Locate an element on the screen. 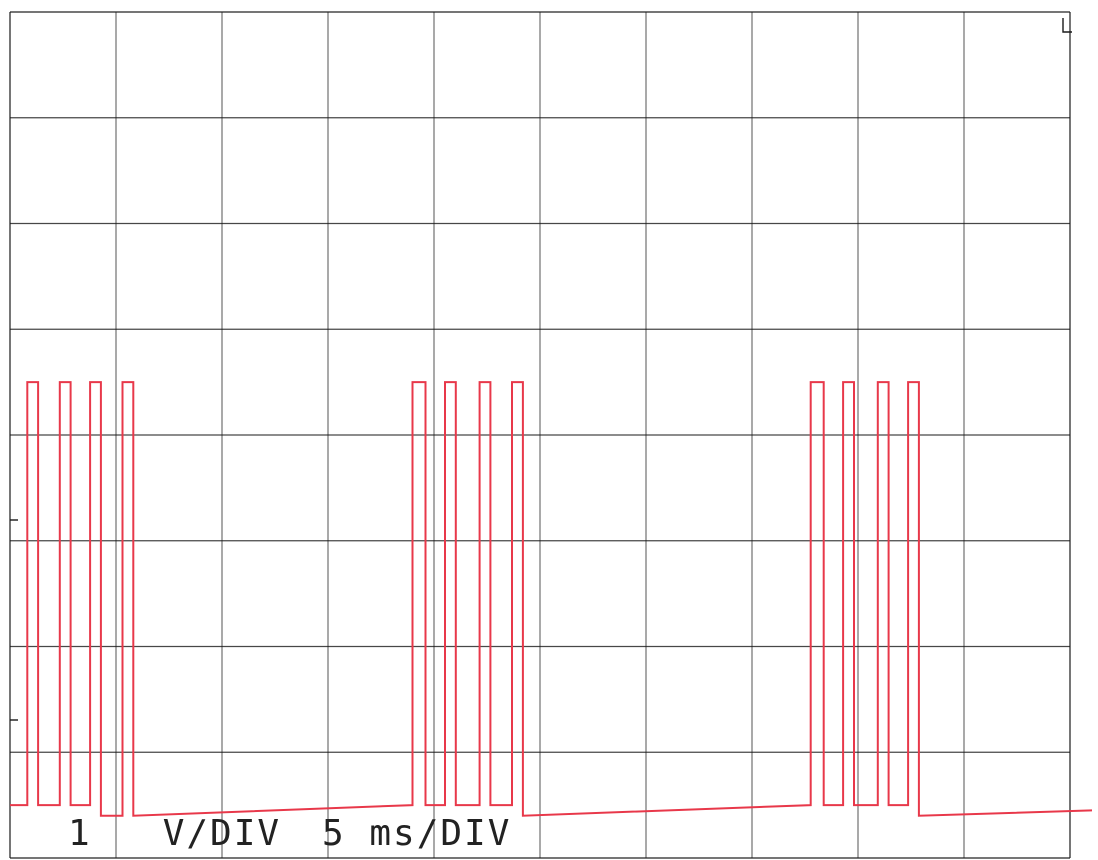 This screenshot has width=1098, height=860. time-scale-label: 5 ms/DIV is located at coordinates (416, 833).